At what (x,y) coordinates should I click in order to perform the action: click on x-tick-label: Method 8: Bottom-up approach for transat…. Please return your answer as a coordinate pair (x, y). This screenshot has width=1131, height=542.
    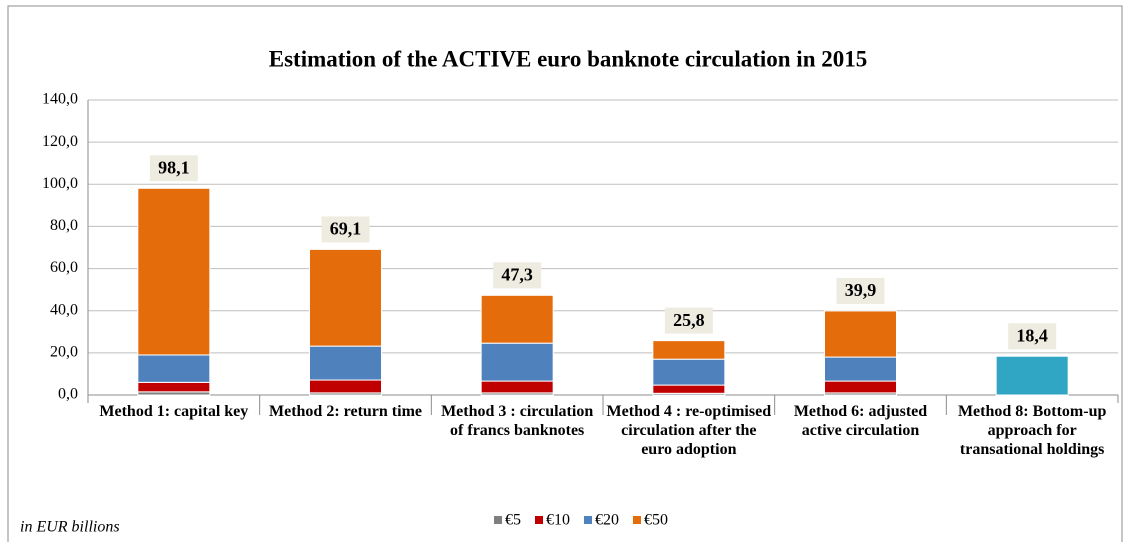
    Looking at the image, I should click on (1032, 430).